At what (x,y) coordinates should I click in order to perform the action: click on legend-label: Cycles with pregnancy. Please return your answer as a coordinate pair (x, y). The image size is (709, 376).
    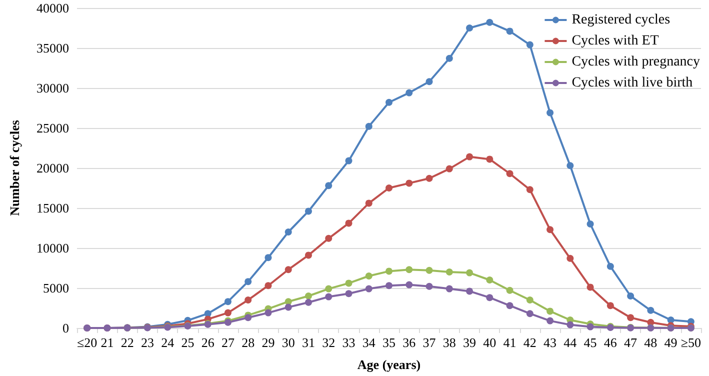
    Looking at the image, I should click on (636, 62).